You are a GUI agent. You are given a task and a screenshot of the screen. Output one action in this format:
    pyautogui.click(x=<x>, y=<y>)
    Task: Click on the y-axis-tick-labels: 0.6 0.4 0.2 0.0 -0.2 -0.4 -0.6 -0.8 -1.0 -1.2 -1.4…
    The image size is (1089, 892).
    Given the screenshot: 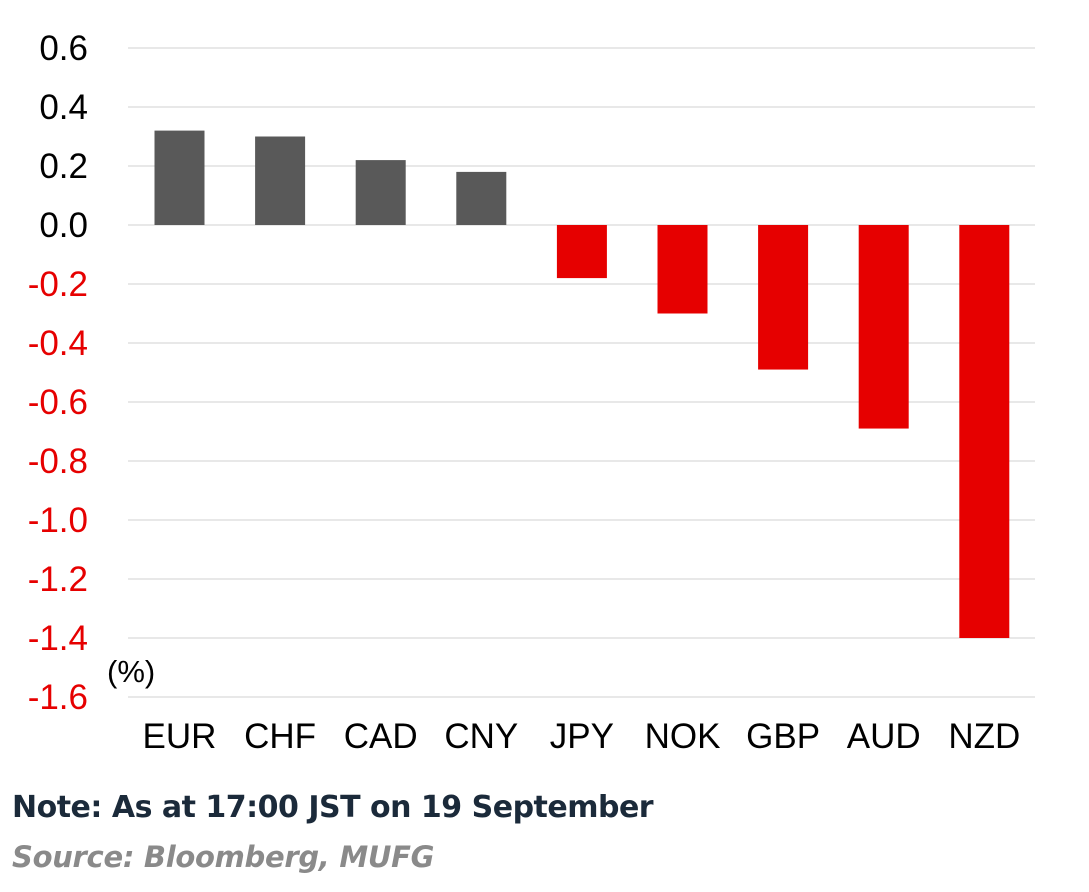 What is the action you would take?
    pyautogui.click(x=58, y=373)
    